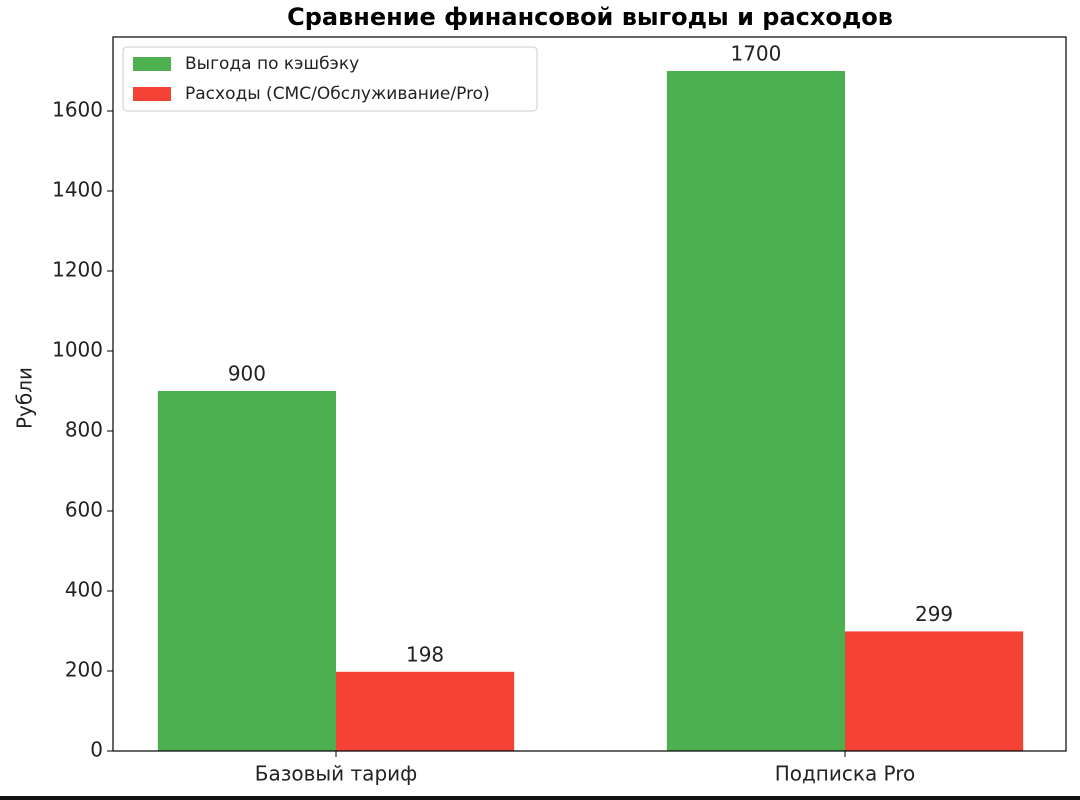 The height and width of the screenshot is (800, 1080). What do you see at coordinates (272, 64) in the screenshot?
I see `legend-label: Выгода по кэшбэку` at bounding box center [272, 64].